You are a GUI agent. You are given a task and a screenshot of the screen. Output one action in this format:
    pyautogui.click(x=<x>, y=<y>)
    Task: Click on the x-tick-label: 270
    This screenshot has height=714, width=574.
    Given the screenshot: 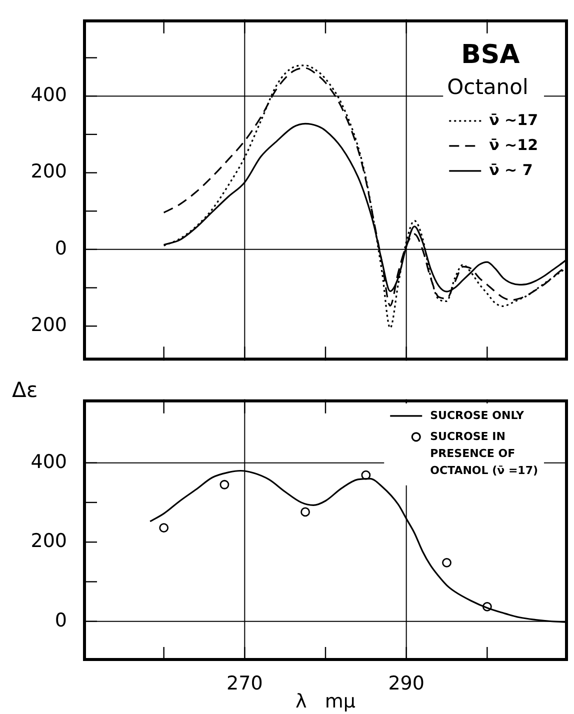 What is the action you would take?
    pyautogui.click(x=244, y=683)
    